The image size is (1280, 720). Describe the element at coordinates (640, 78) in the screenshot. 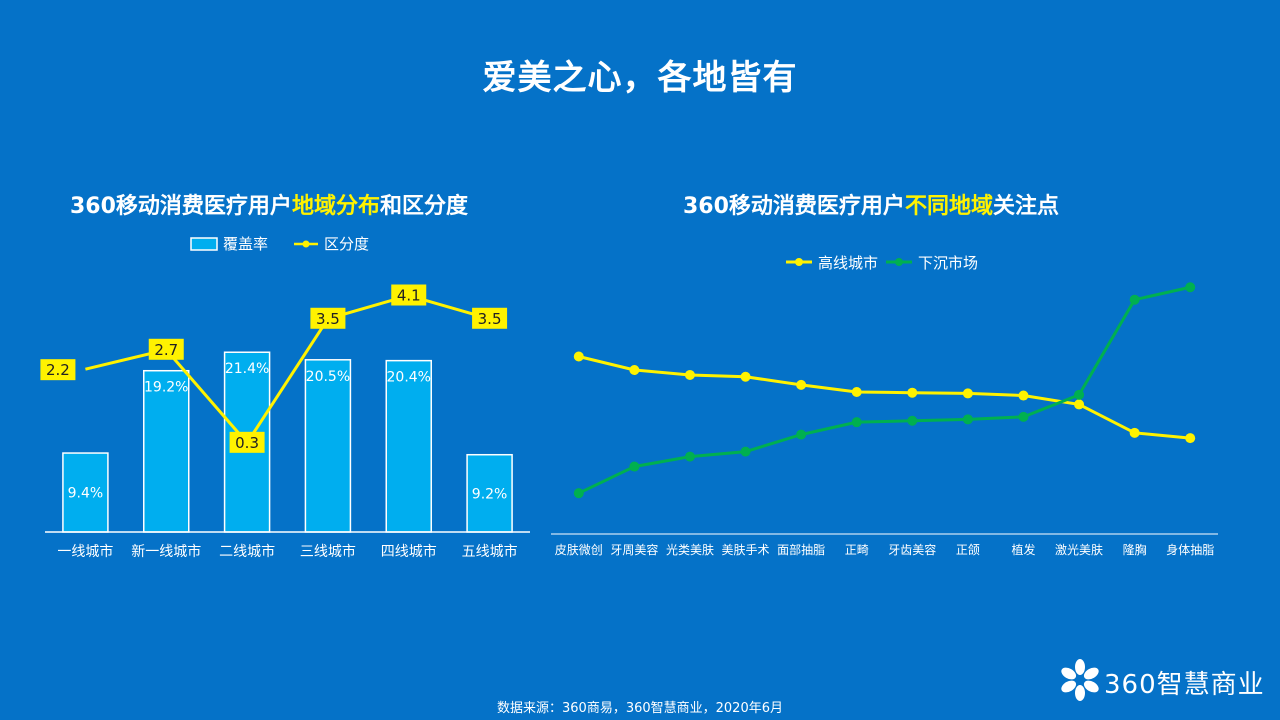

I see `page-title: 爱美之心，各地皆有` at that location.